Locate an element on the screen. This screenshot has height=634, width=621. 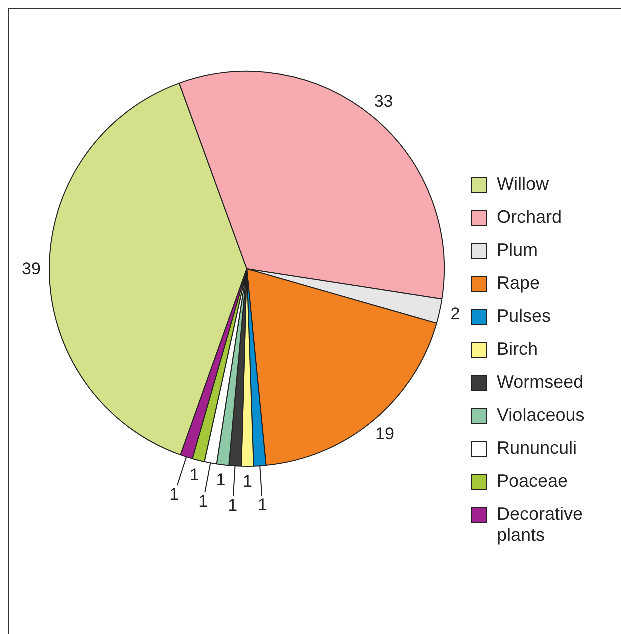
data-label: 33 is located at coordinates (384, 102).